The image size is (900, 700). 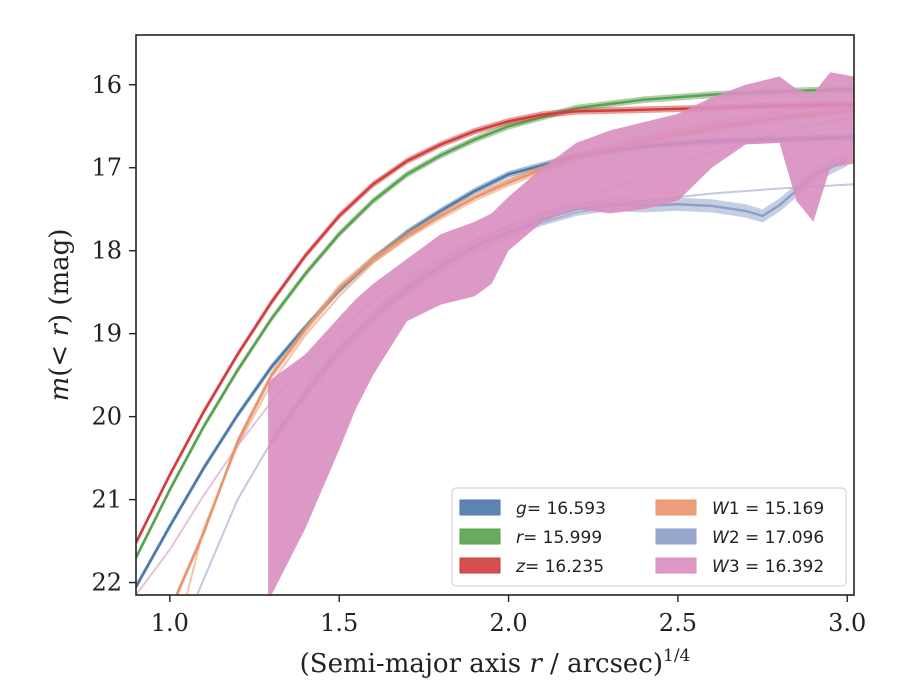 I want to click on legend-box, so click(x=649, y=537).